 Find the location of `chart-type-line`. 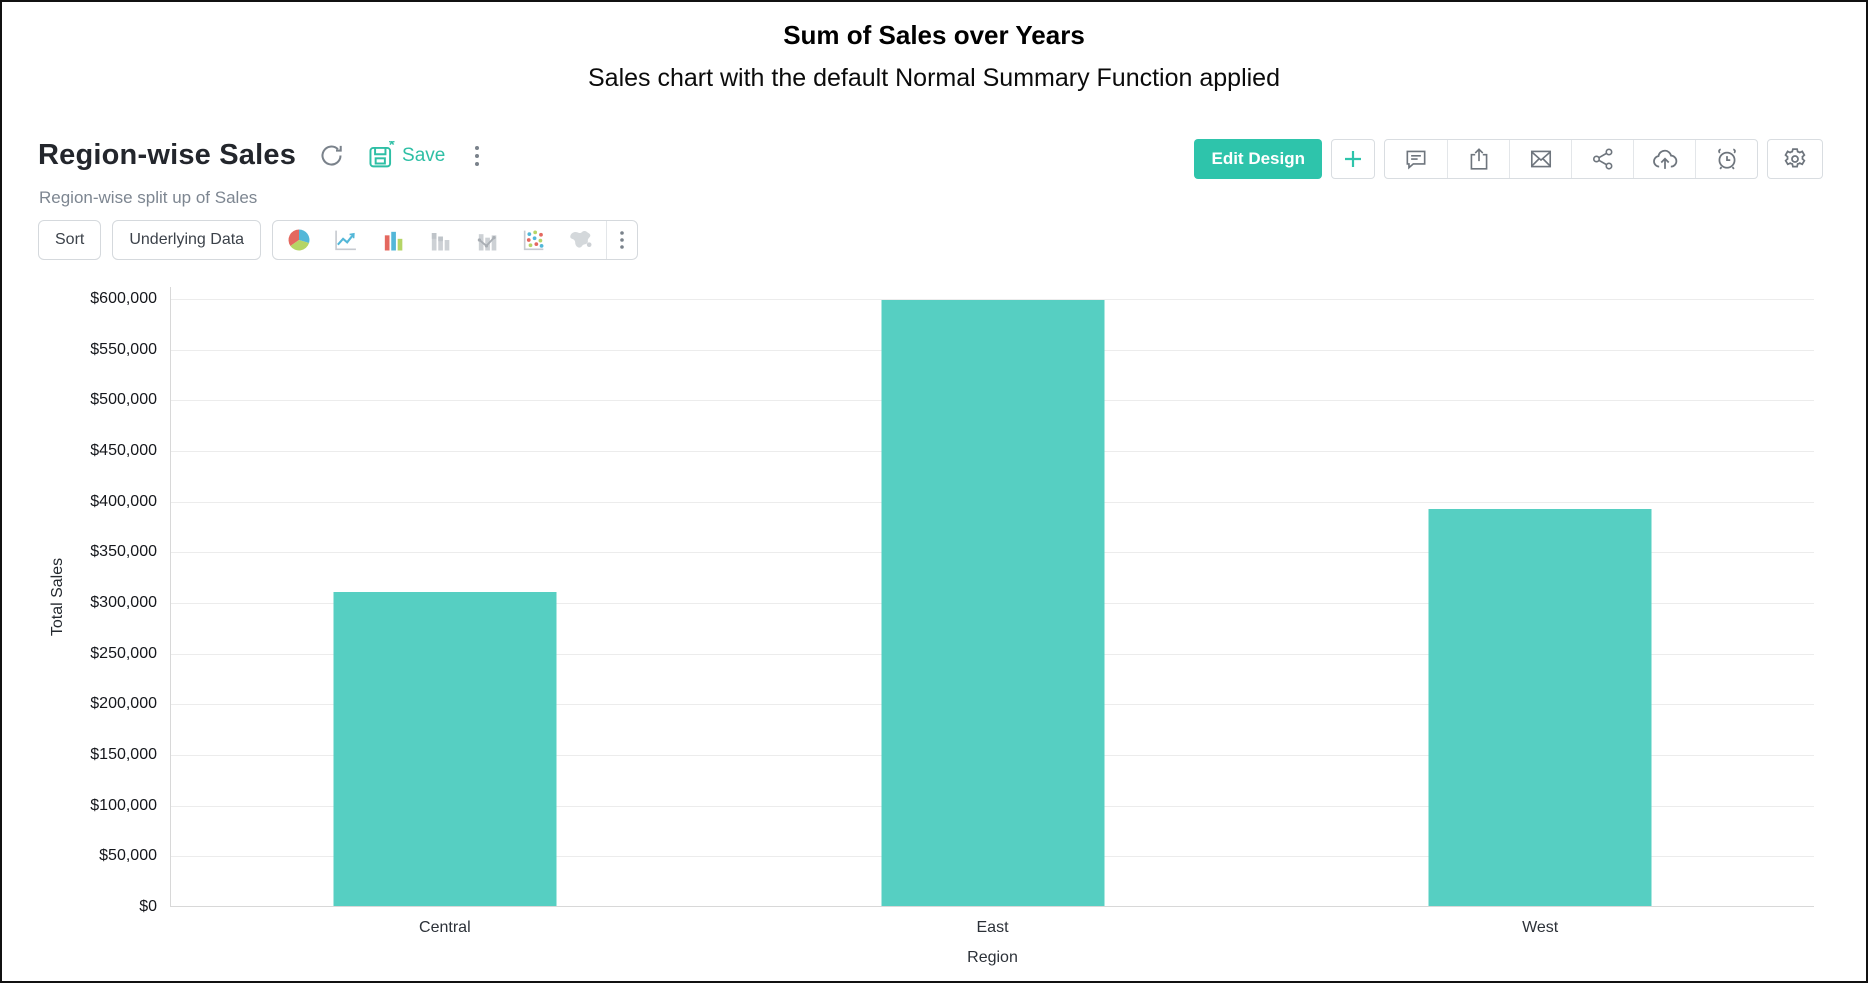

chart-type-line is located at coordinates (345, 240).